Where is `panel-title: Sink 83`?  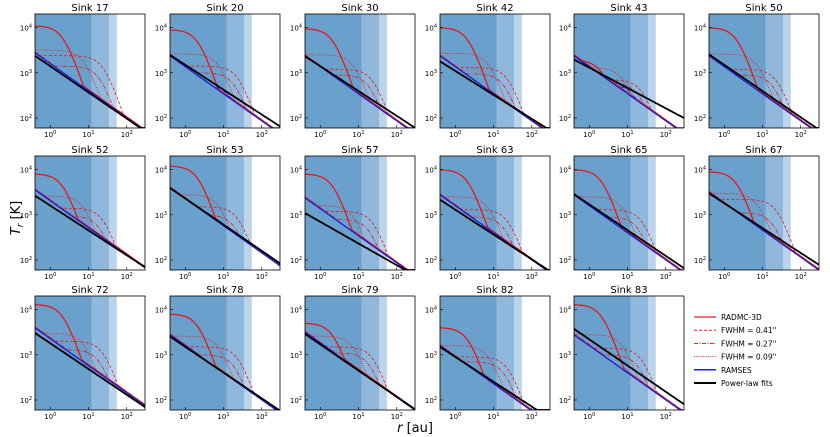 panel-title: Sink 83 is located at coordinates (628, 290).